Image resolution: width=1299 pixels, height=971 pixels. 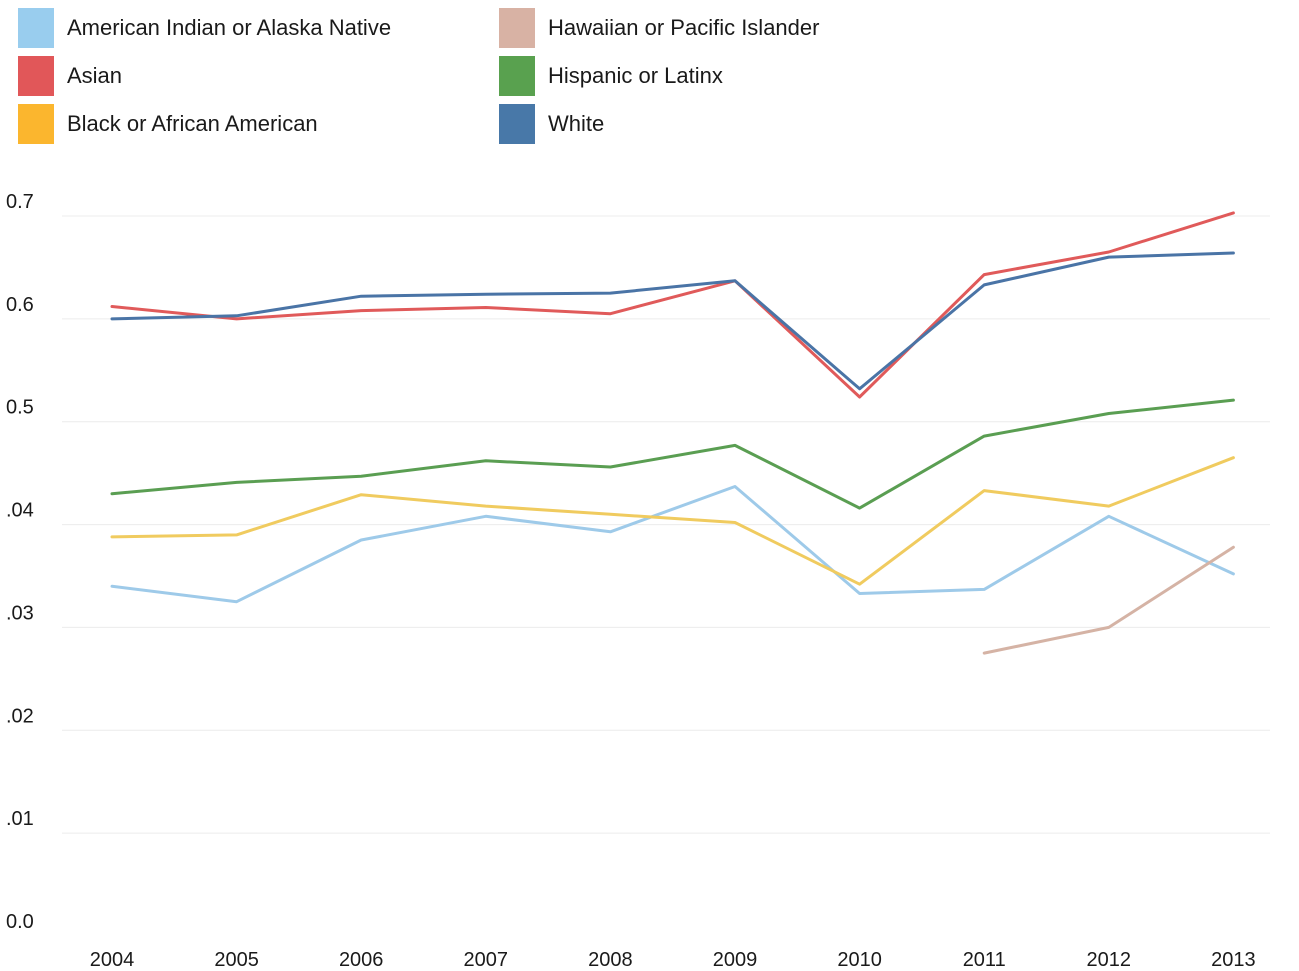 I want to click on x-tick-label: 2004, so click(x=112, y=960).